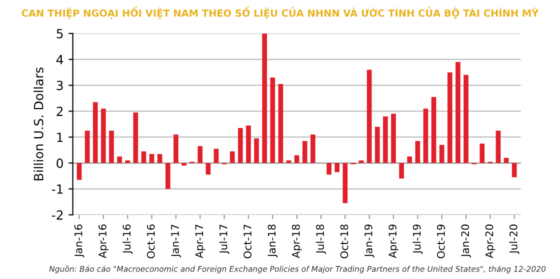  What do you see at coordinates (369, 241) in the screenshot?
I see `x-tick-label: Jan-19` at bounding box center [369, 241].